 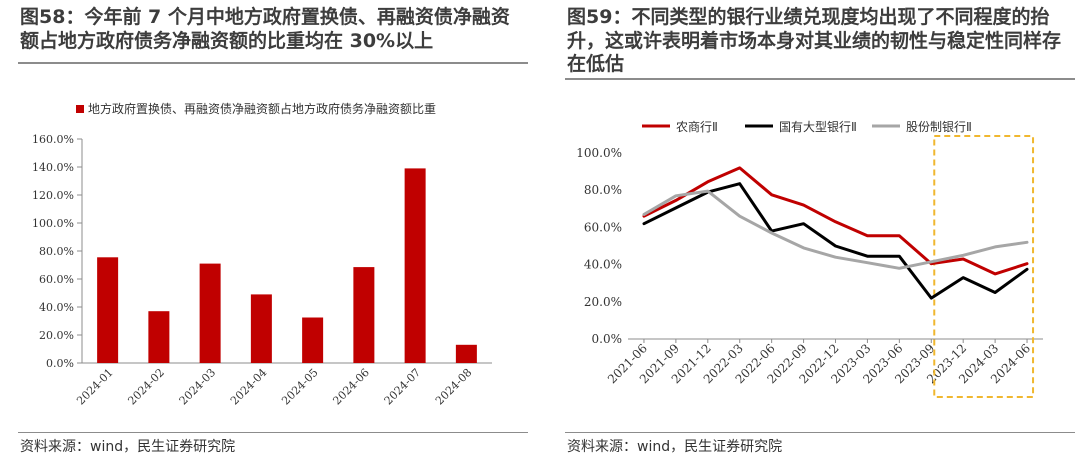 I want to click on x-tick-label: 2024-05, so click(x=300, y=387).